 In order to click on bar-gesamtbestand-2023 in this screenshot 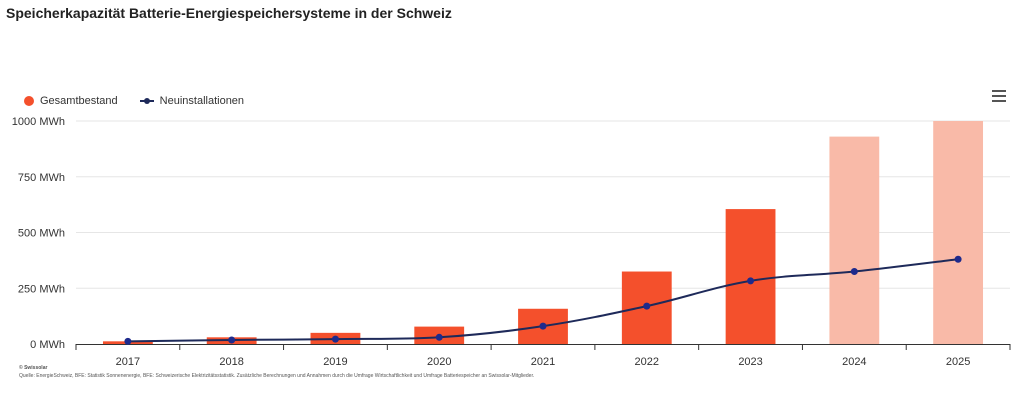, I will do `click(750, 276)`.